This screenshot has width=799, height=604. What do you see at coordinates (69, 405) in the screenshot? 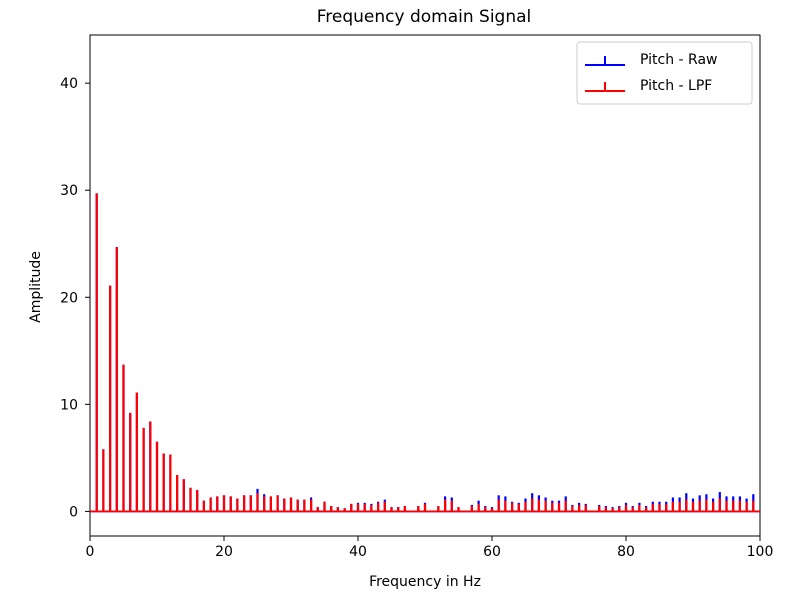
I see `y-tick-label: 10` at bounding box center [69, 405].